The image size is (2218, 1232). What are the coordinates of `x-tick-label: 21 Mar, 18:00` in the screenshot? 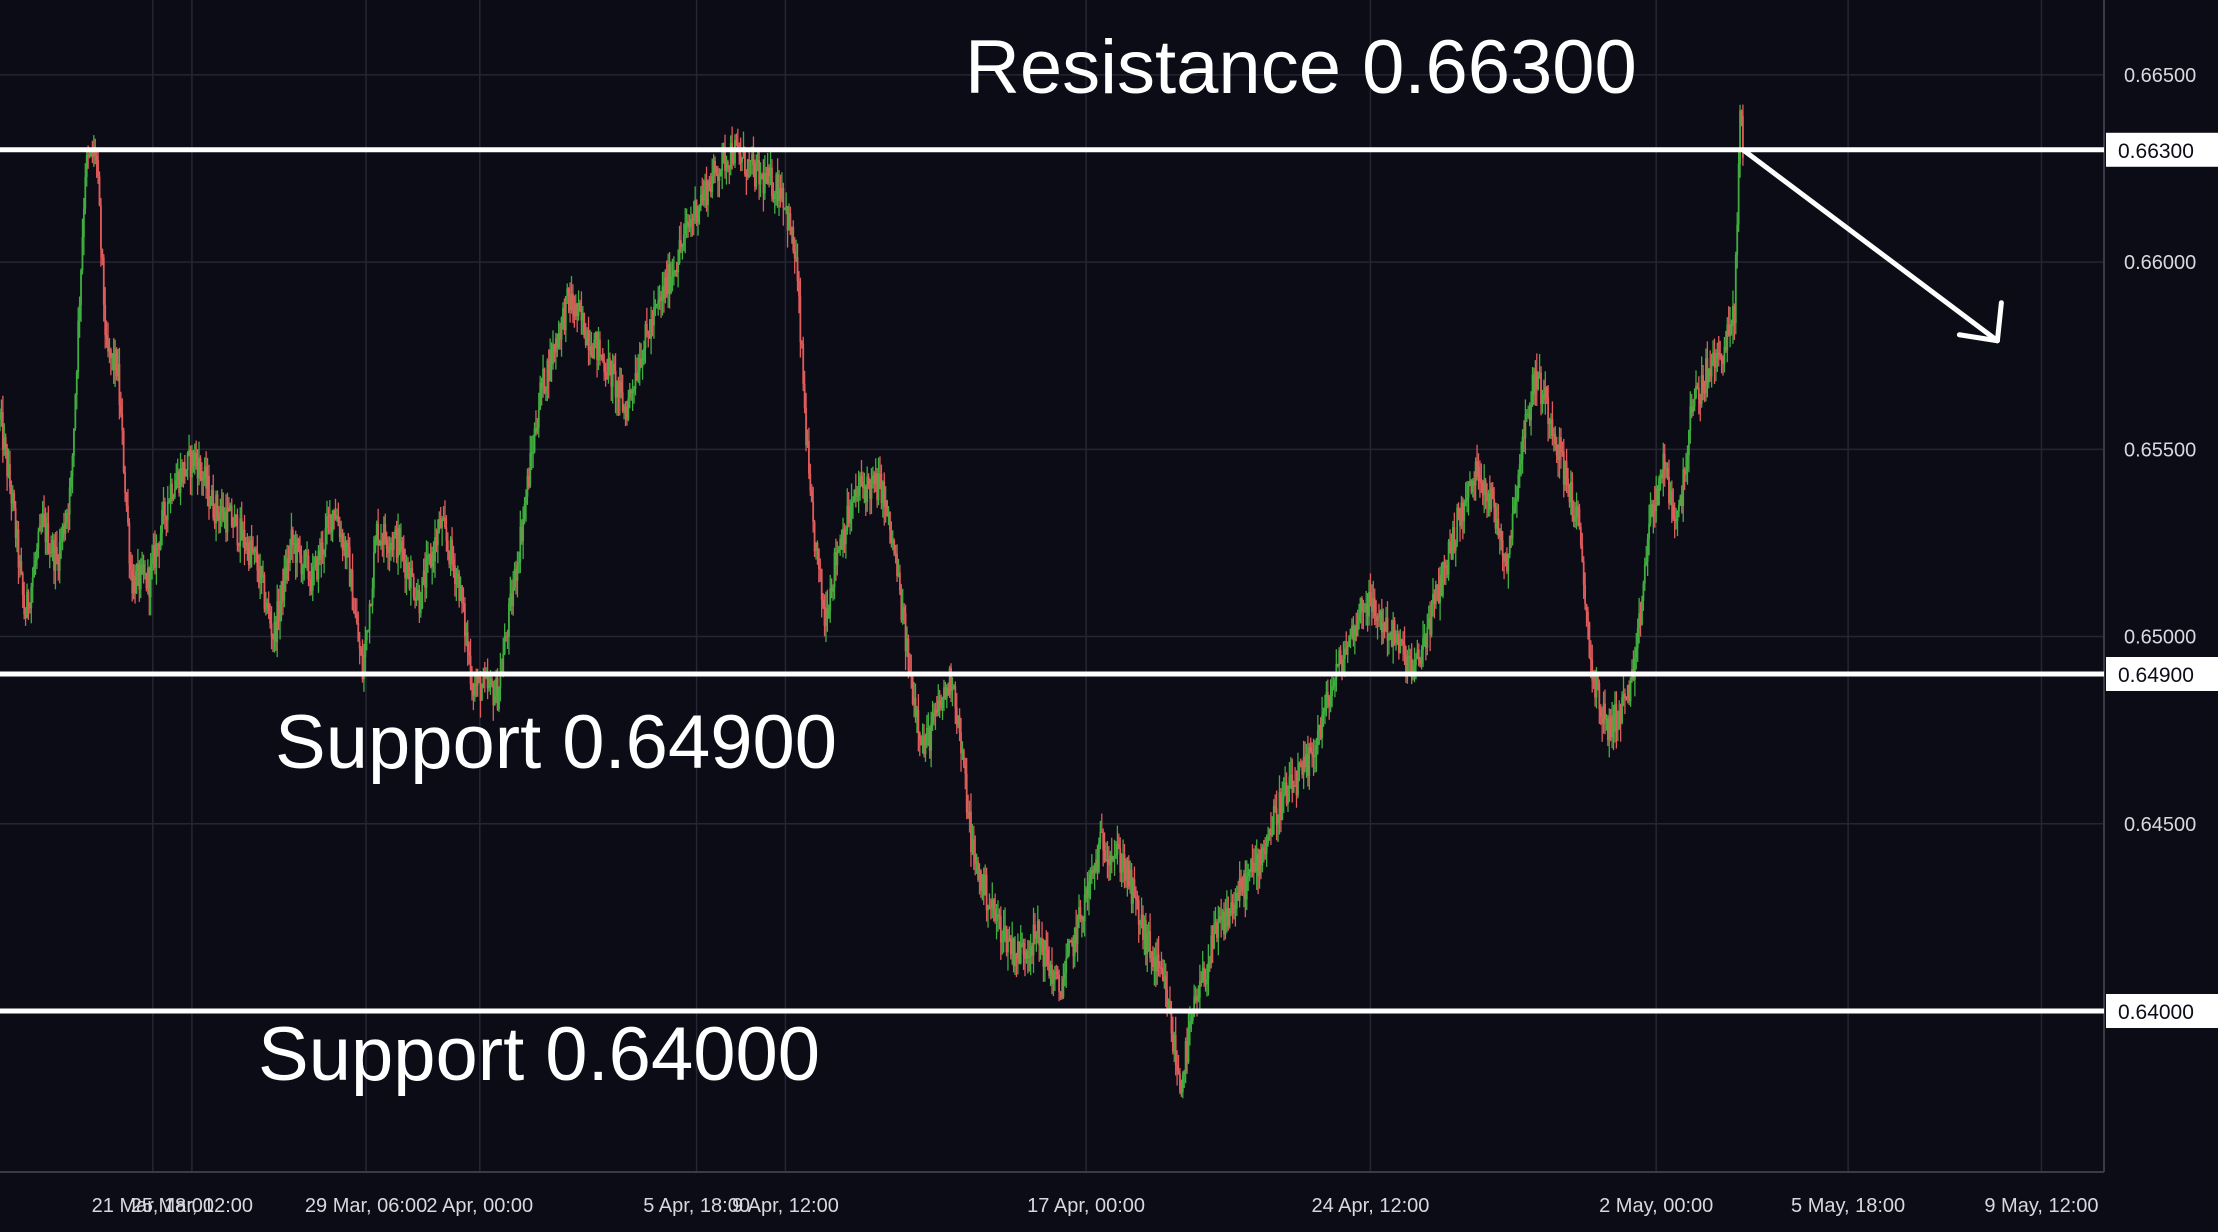 It's located at (153, 1206).